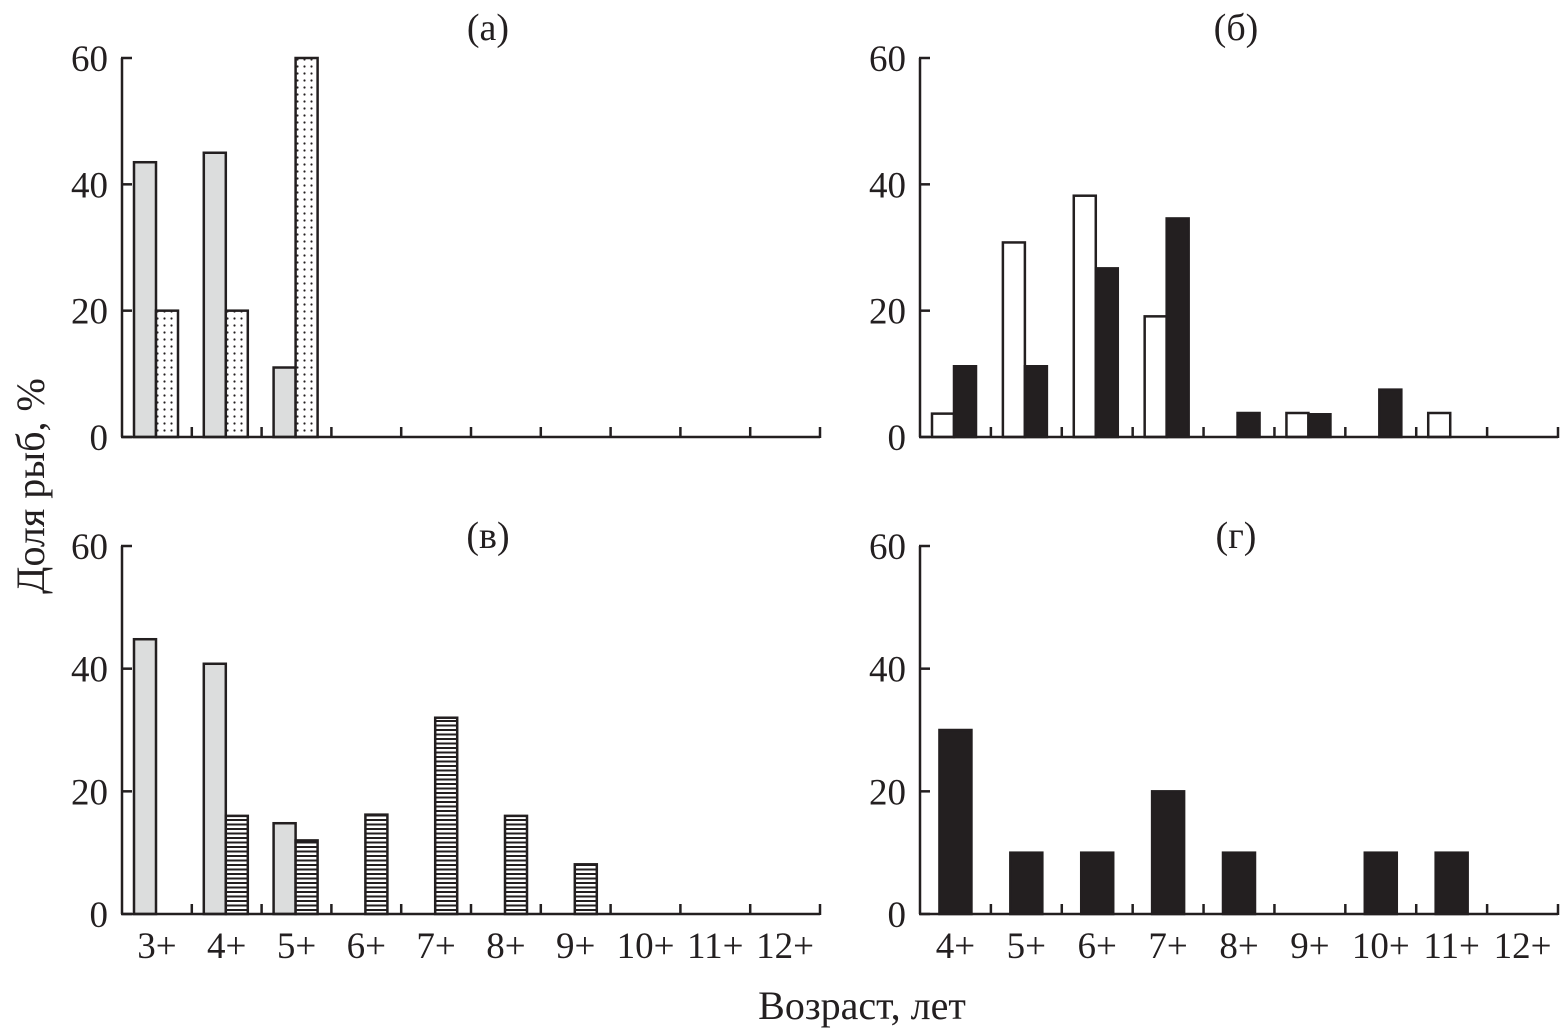  Describe the element at coordinates (586, 889) in the screenshot. I see `bar-9+-series-hatched` at that location.